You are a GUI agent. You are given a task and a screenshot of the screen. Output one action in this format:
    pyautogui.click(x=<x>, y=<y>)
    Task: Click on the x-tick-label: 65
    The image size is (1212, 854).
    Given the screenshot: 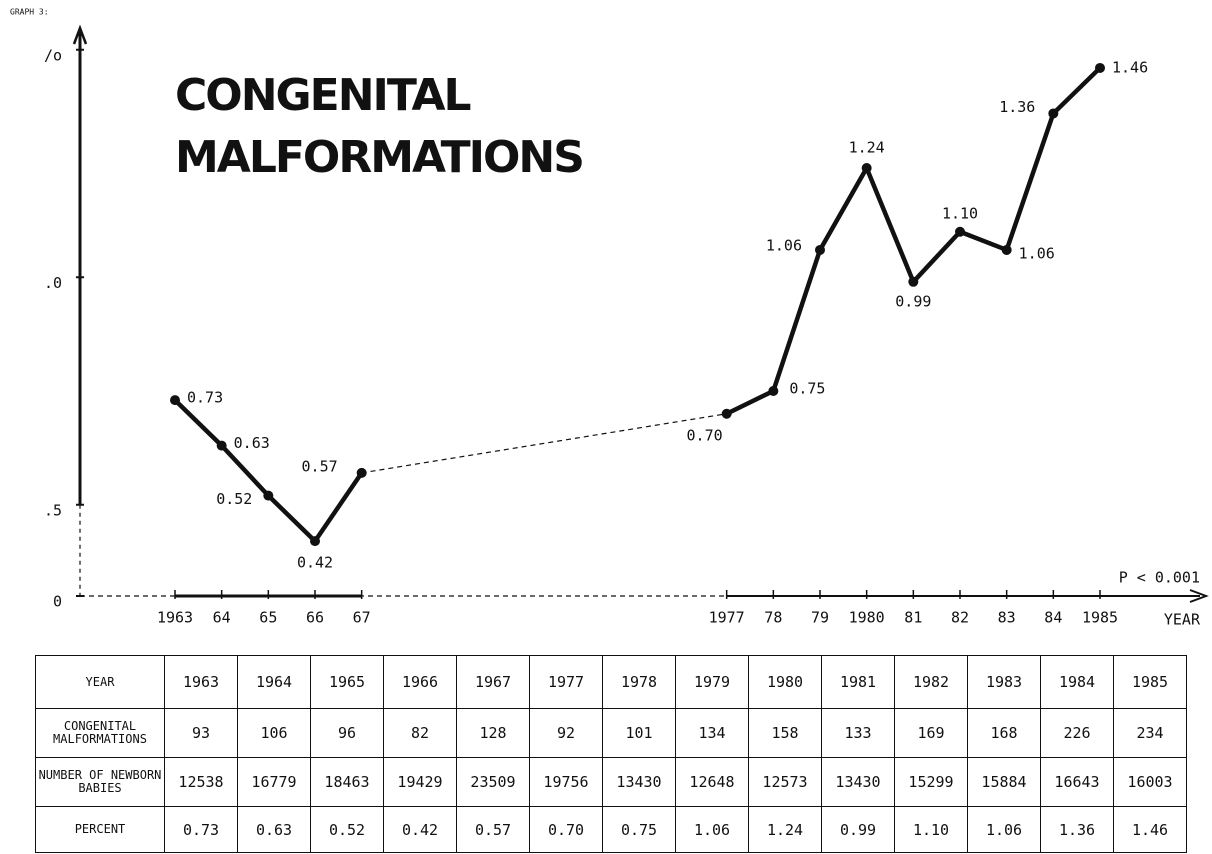 What is the action you would take?
    pyautogui.click(x=268, y=618)
    